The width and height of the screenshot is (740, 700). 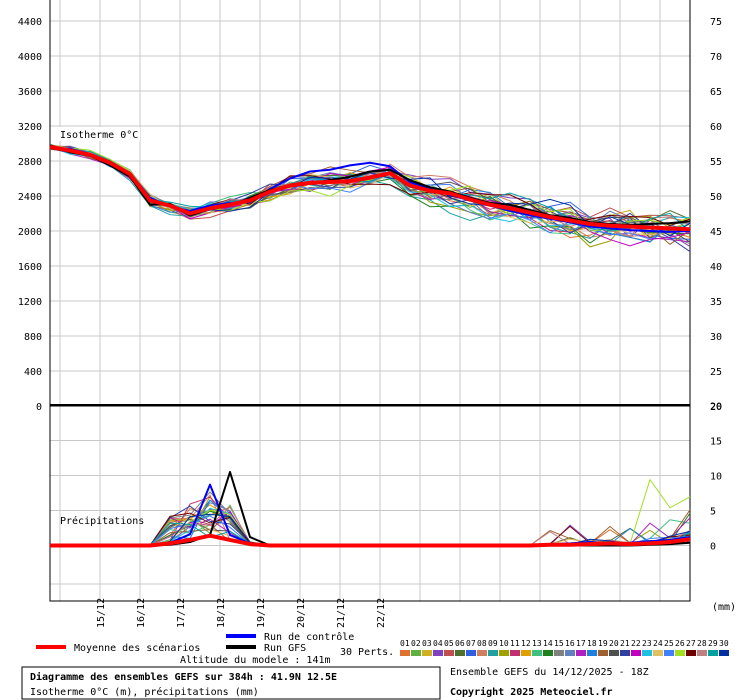 I want to click on pert-number: 16, so click(x=570, y=643).